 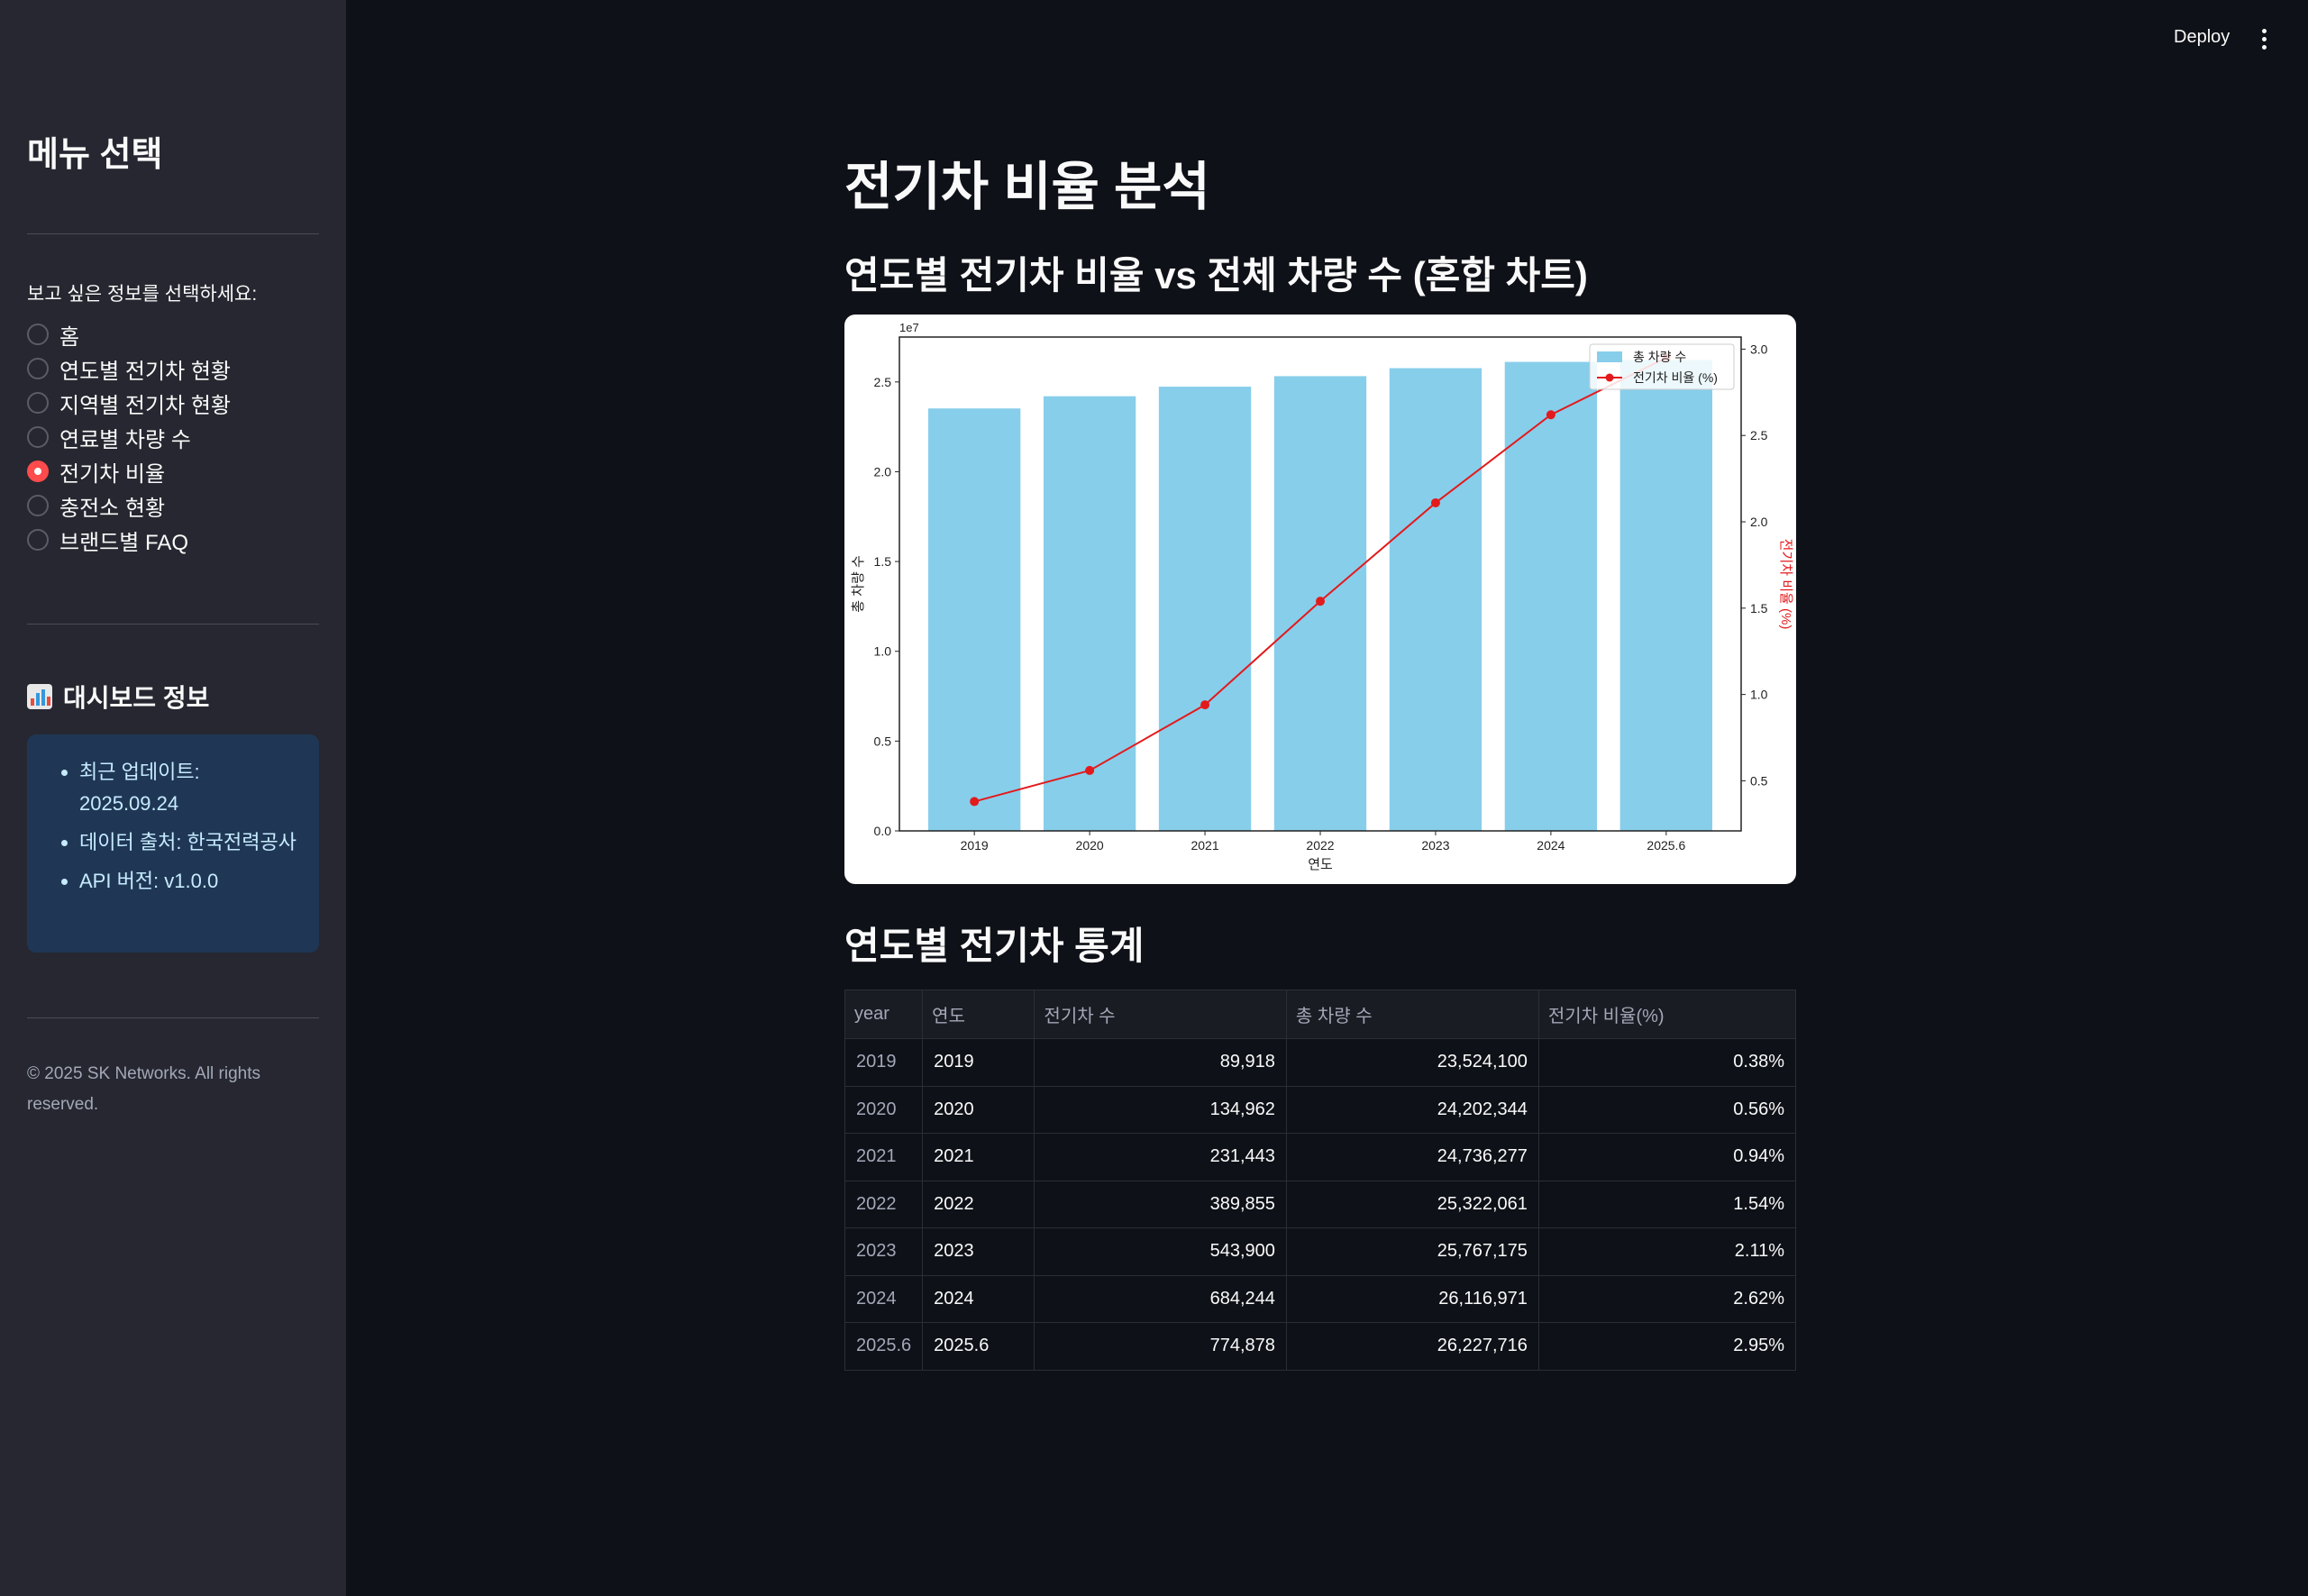 I want to click on radio-circle-selected, so click(x=38, y=472).